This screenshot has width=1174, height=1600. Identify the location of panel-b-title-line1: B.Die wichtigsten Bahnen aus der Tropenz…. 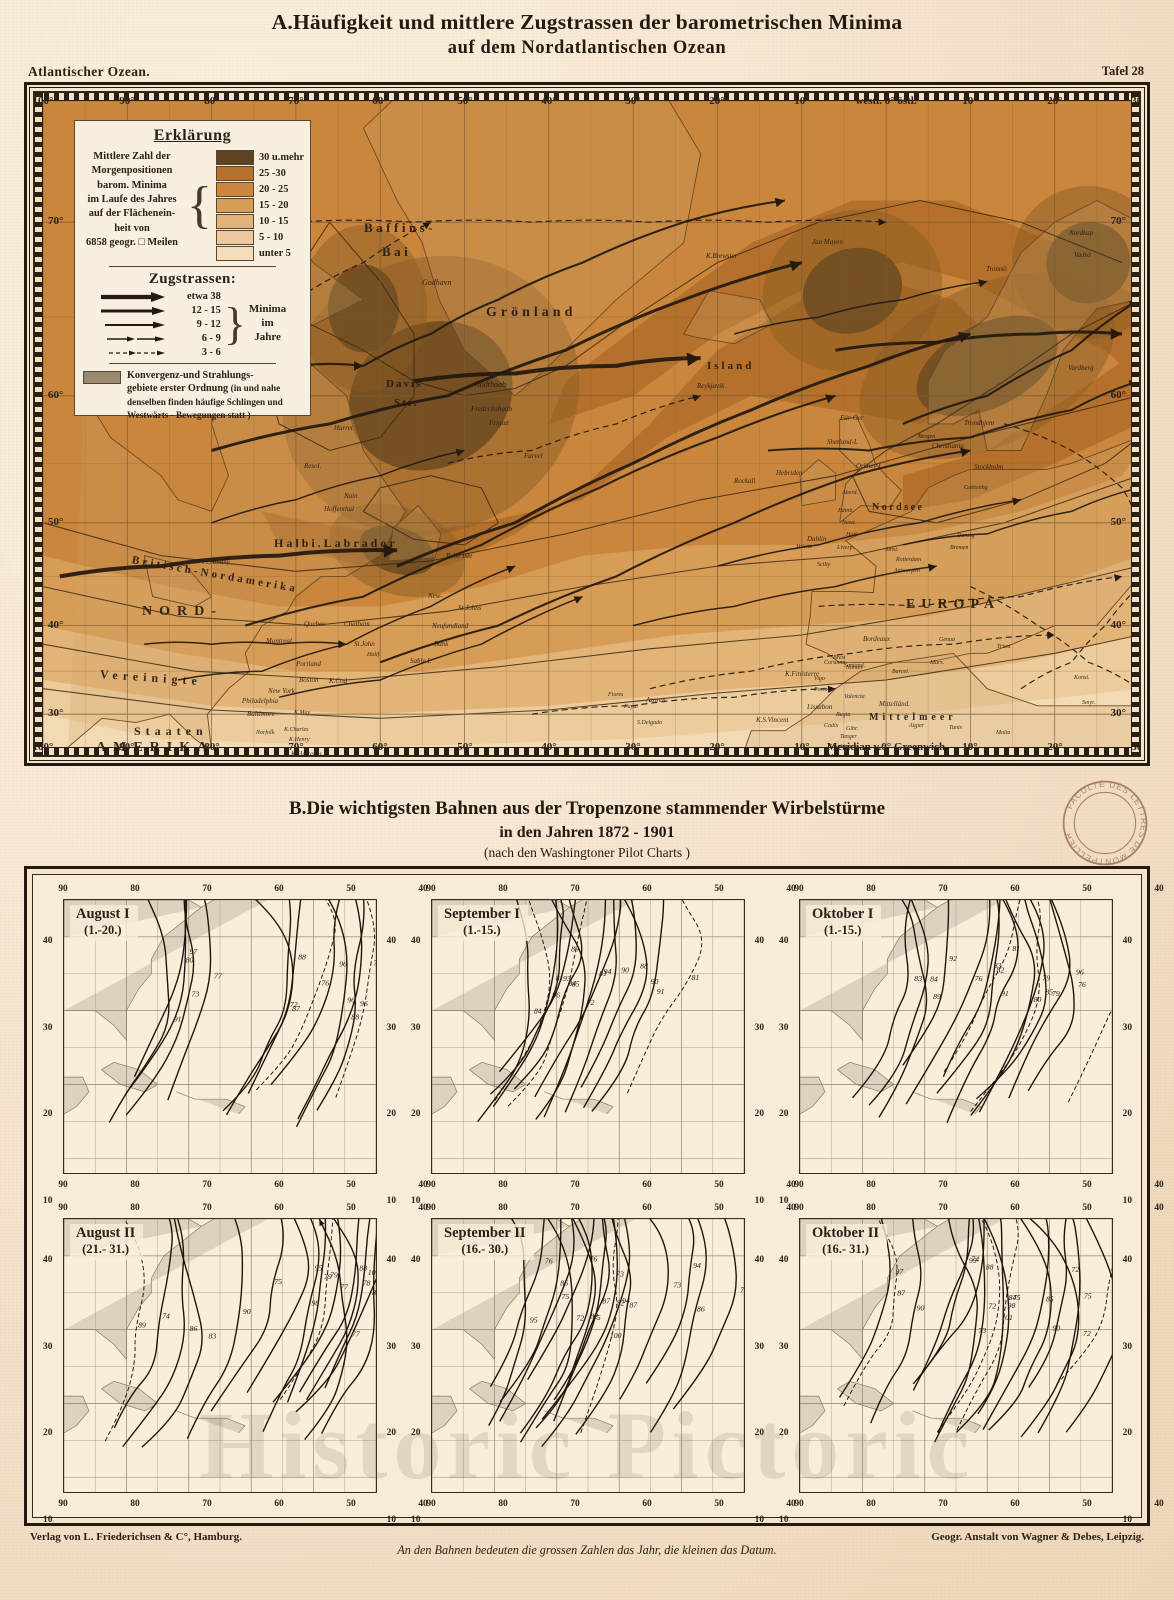
(587, 808).